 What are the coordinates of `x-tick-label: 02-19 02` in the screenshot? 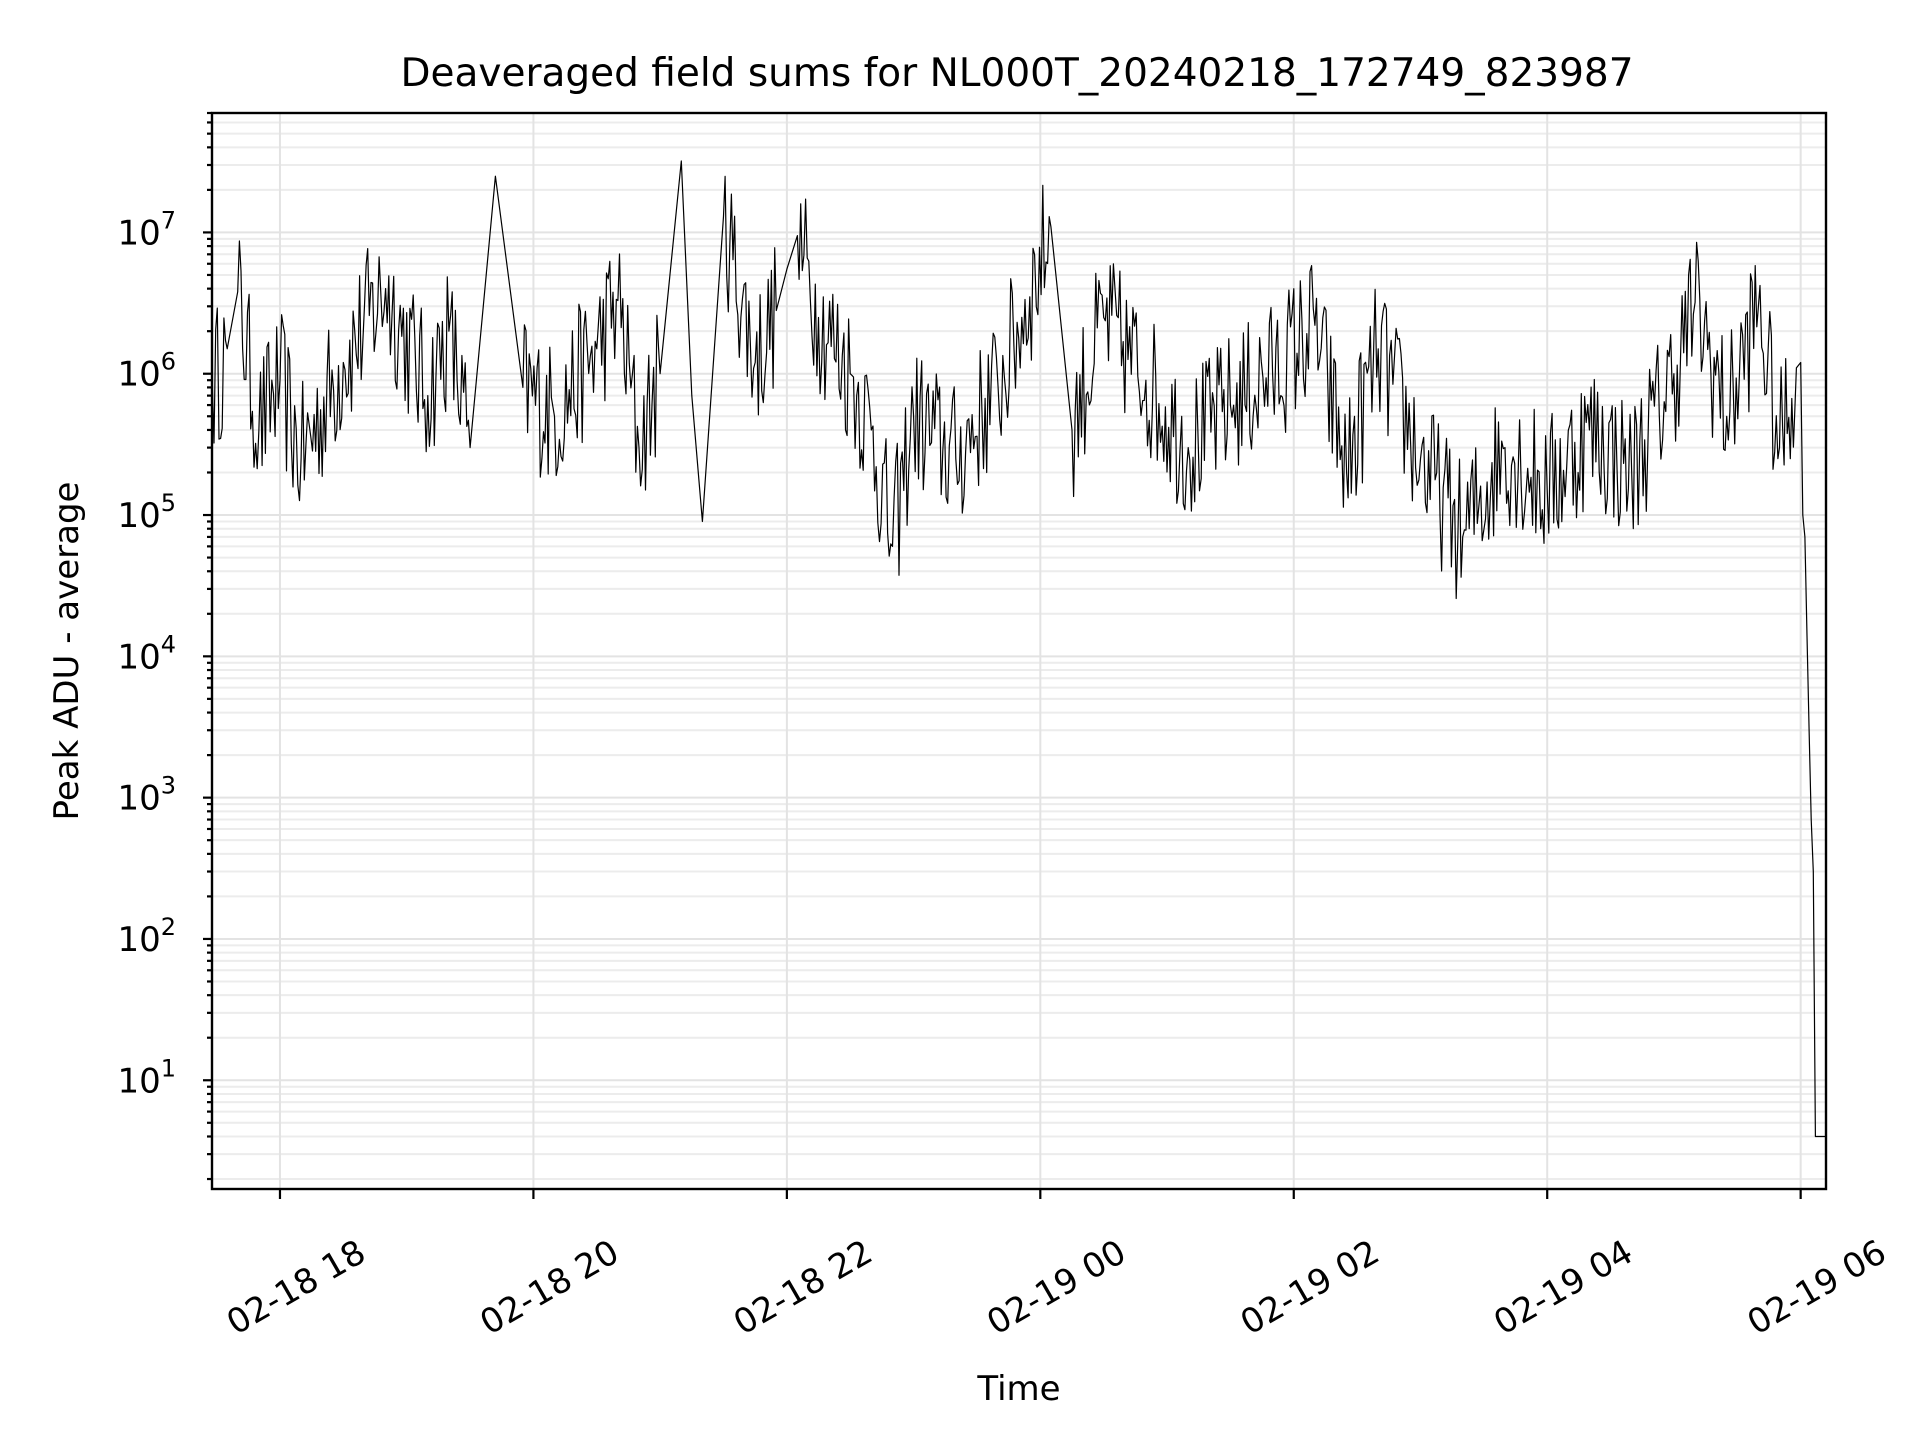 It's located at (1310, 1287).